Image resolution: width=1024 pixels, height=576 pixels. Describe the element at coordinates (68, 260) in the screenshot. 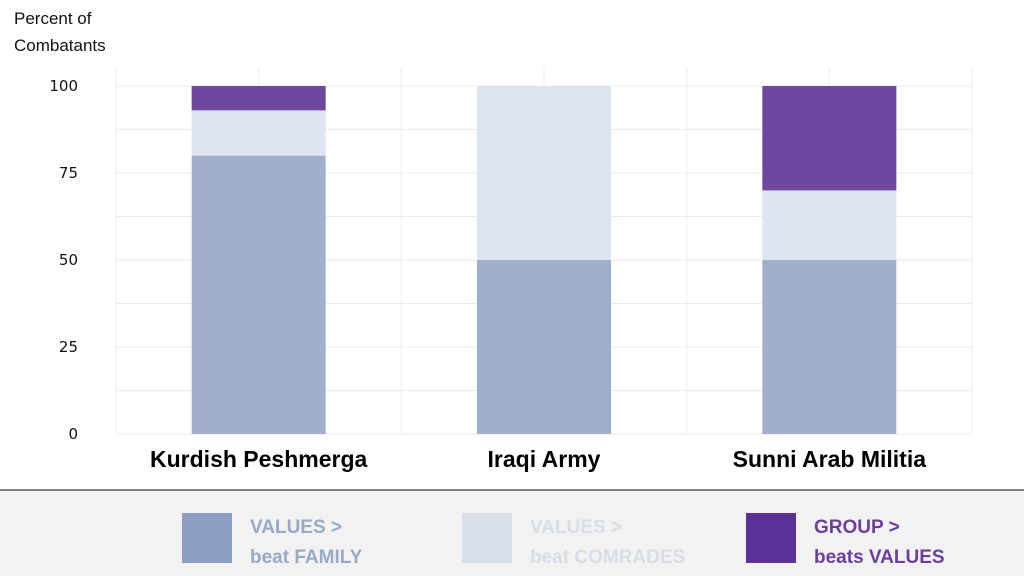

I see `y-tick-label-50: 50` at that location.